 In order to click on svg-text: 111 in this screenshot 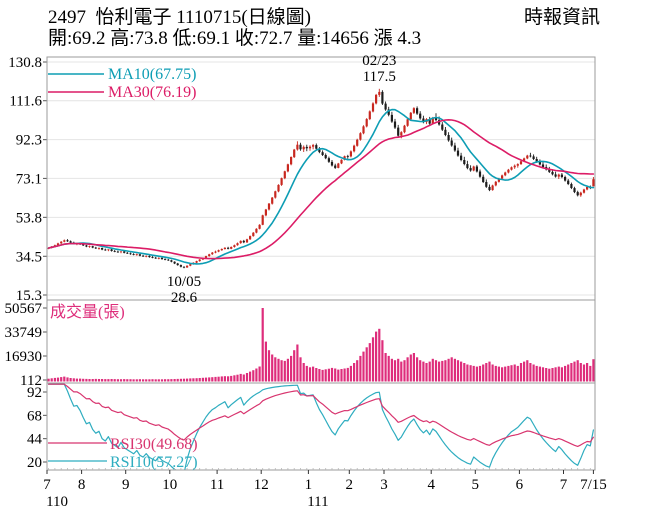, I will do `click(317, 502)`.